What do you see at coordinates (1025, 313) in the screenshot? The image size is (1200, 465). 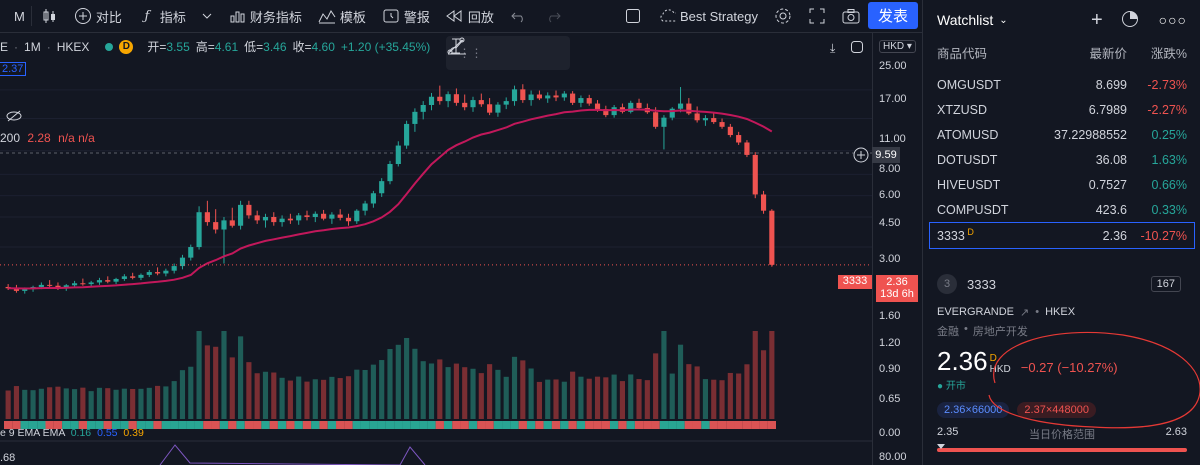 I see `external-link-icon: ↗` at bounding box center [1025, 313].